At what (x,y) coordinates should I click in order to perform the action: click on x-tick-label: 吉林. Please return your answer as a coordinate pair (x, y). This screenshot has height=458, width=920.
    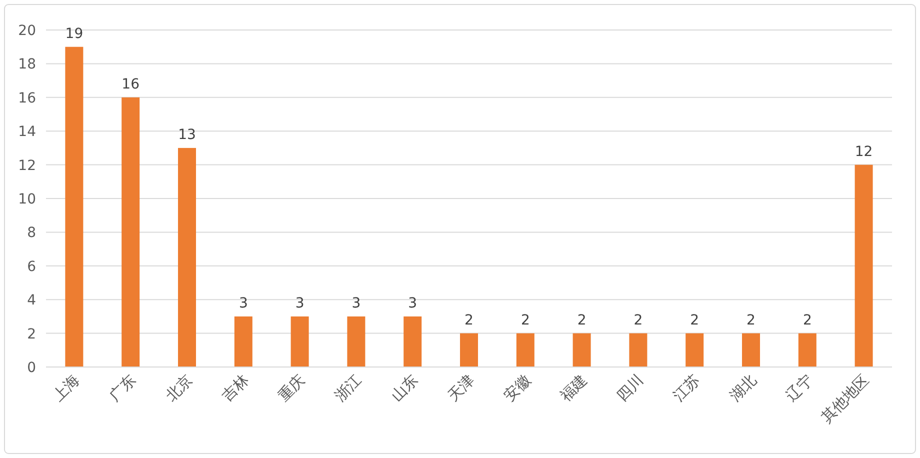
    Looking at the image, I should click on (235, 388).